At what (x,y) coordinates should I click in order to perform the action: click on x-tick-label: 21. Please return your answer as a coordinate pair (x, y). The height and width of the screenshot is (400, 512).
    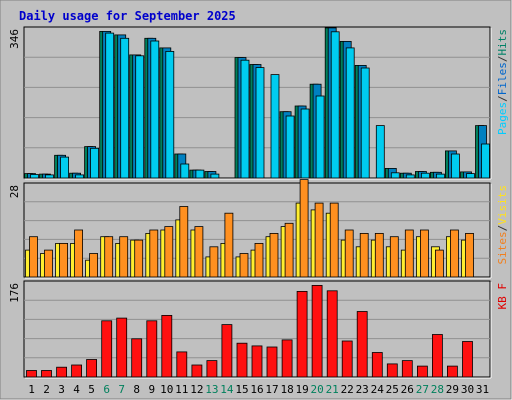
    Looking at the image, I should click on (332, 389).